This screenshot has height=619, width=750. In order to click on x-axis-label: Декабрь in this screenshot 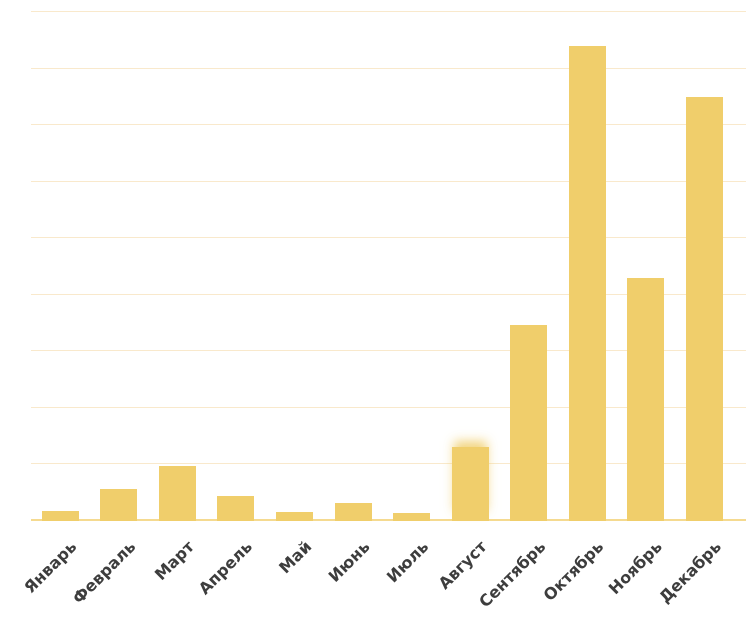, I will do `click(690, 572)`.